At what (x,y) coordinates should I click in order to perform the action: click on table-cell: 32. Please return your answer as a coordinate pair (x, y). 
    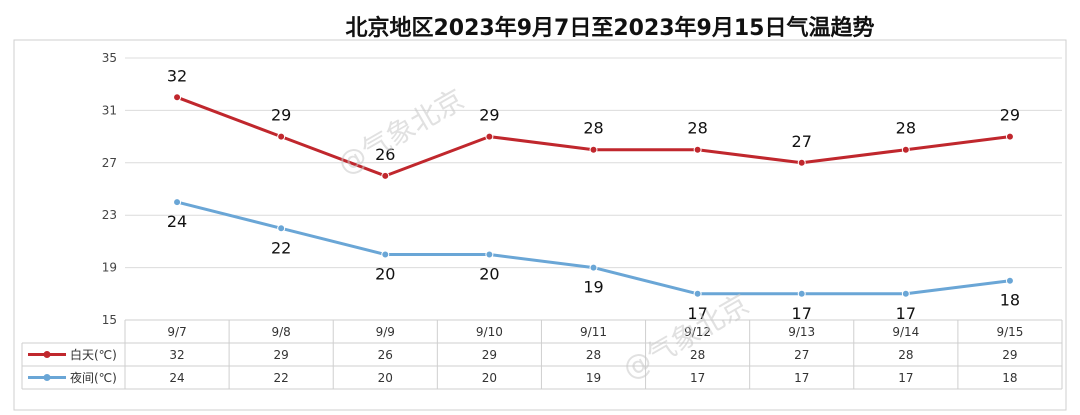
    Looking at the image, I should click on (176, 355).